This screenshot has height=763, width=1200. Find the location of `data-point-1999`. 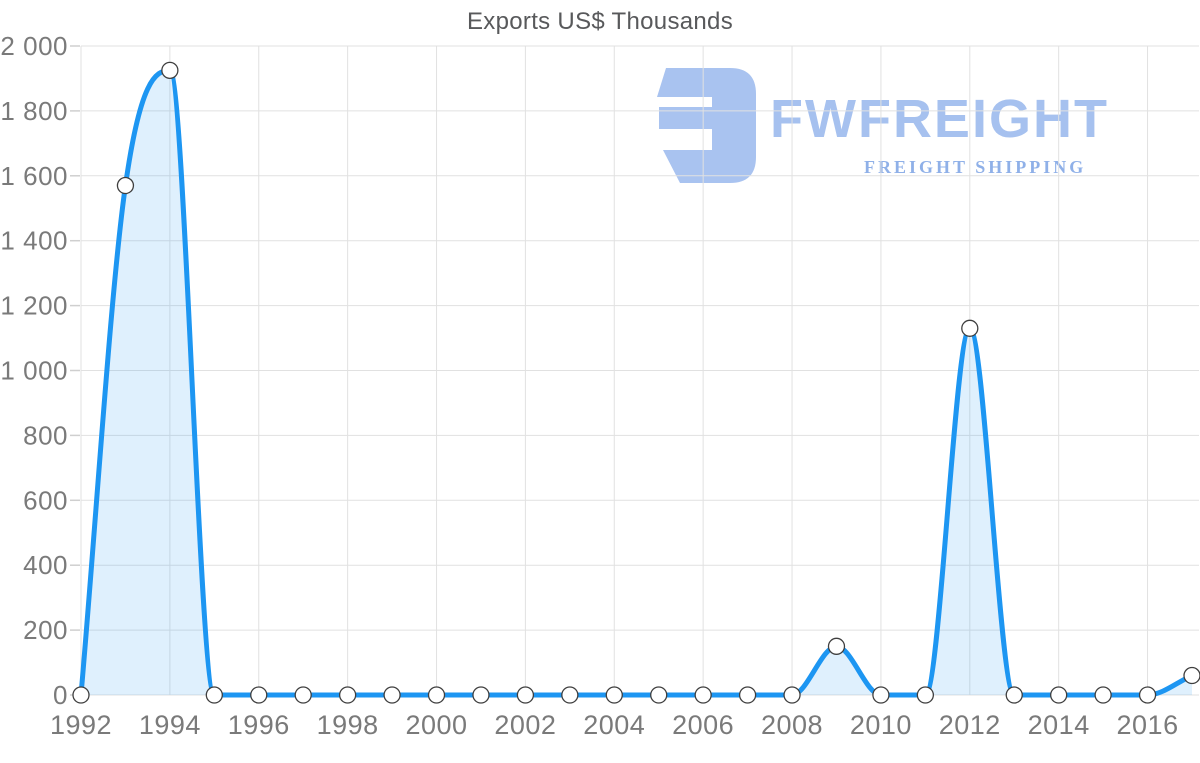

data-point-1999 is located at coordinates (392, 695).